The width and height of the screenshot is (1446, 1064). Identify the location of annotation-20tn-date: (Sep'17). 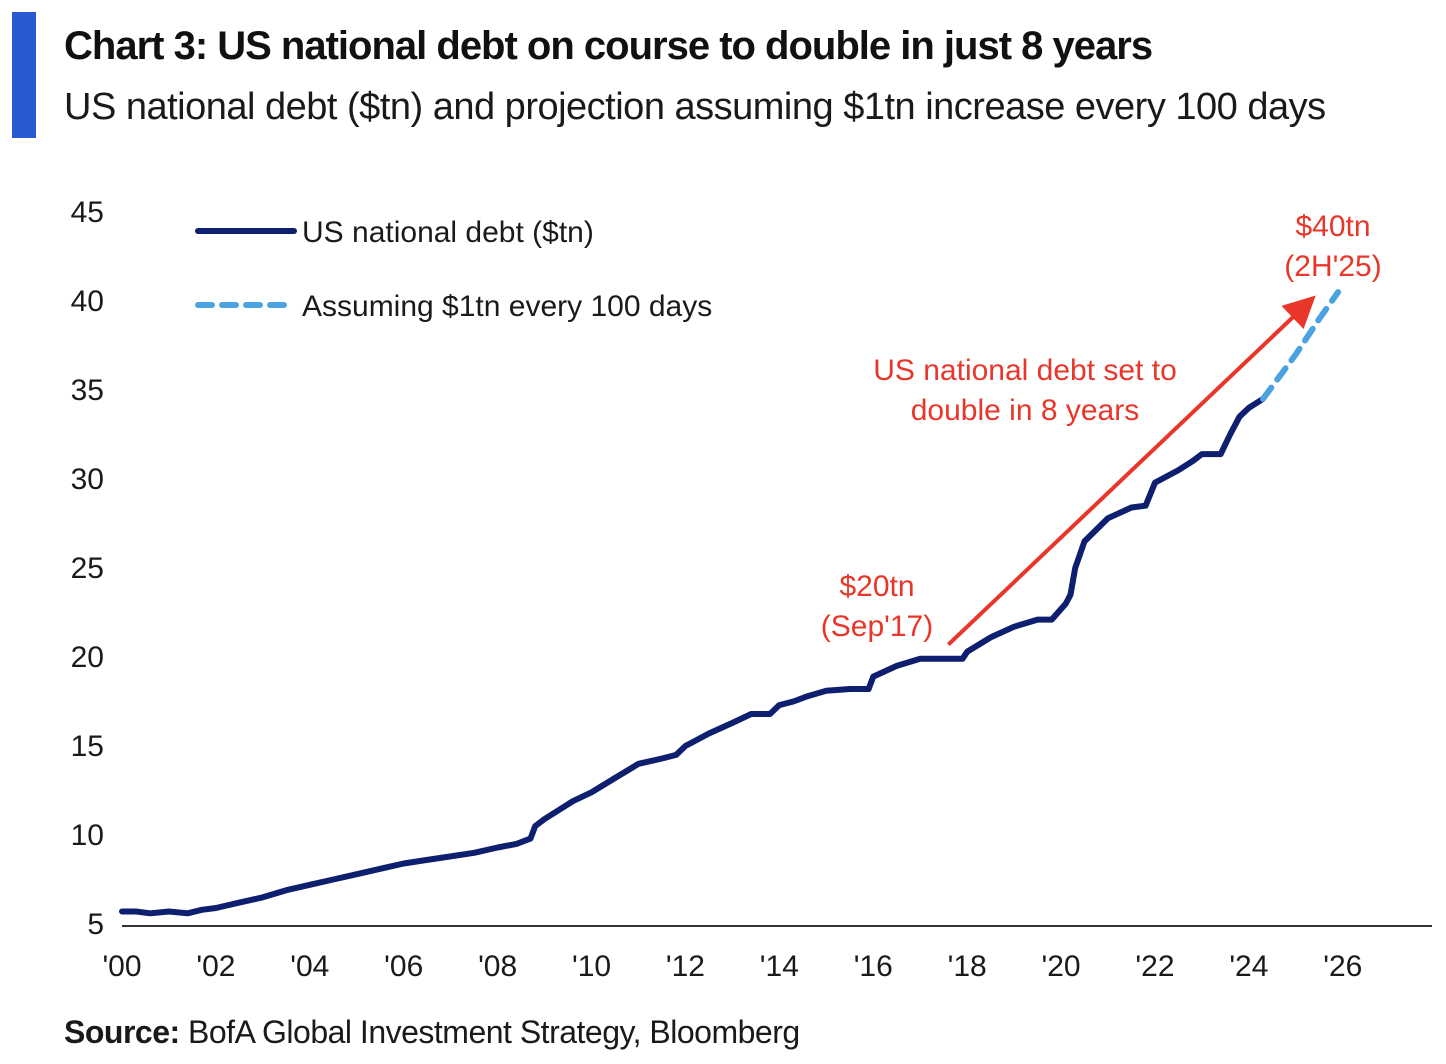
(877, 626).